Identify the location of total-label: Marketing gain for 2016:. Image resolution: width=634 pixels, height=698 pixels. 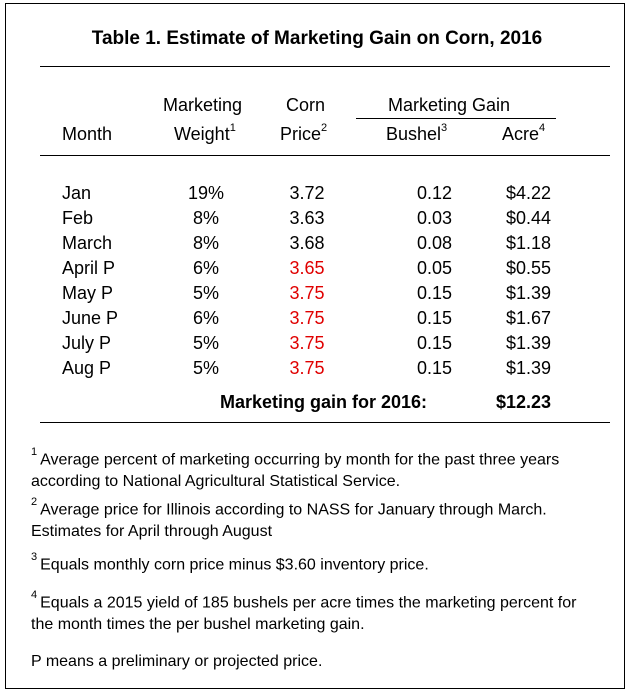
(324, 402).